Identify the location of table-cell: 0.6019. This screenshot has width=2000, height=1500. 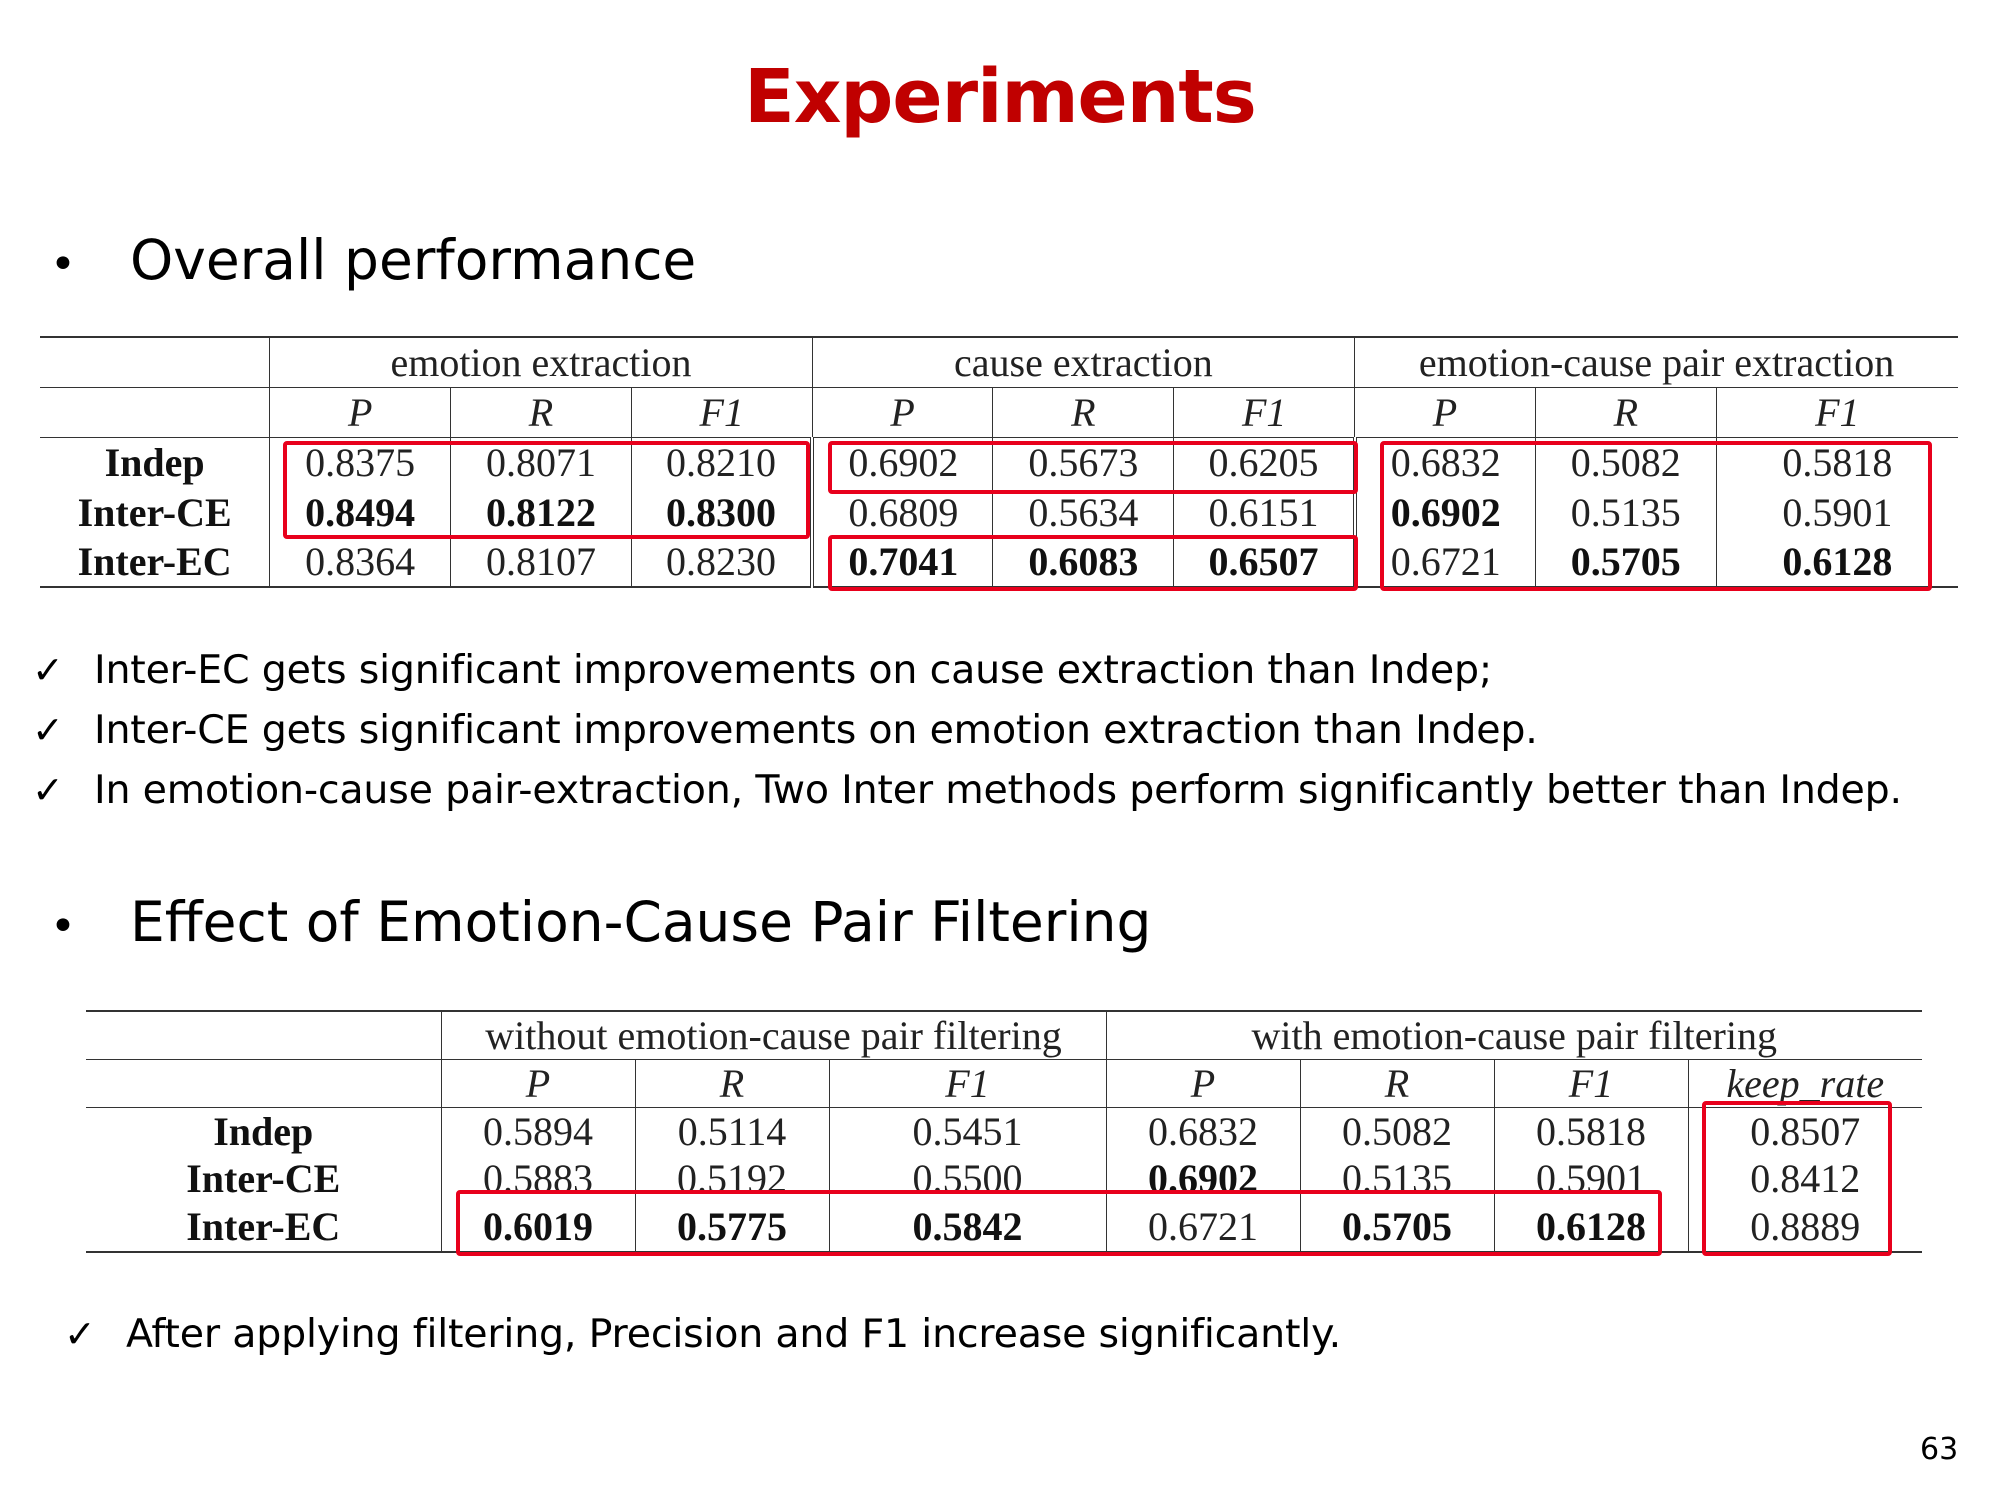
(537, 1227).